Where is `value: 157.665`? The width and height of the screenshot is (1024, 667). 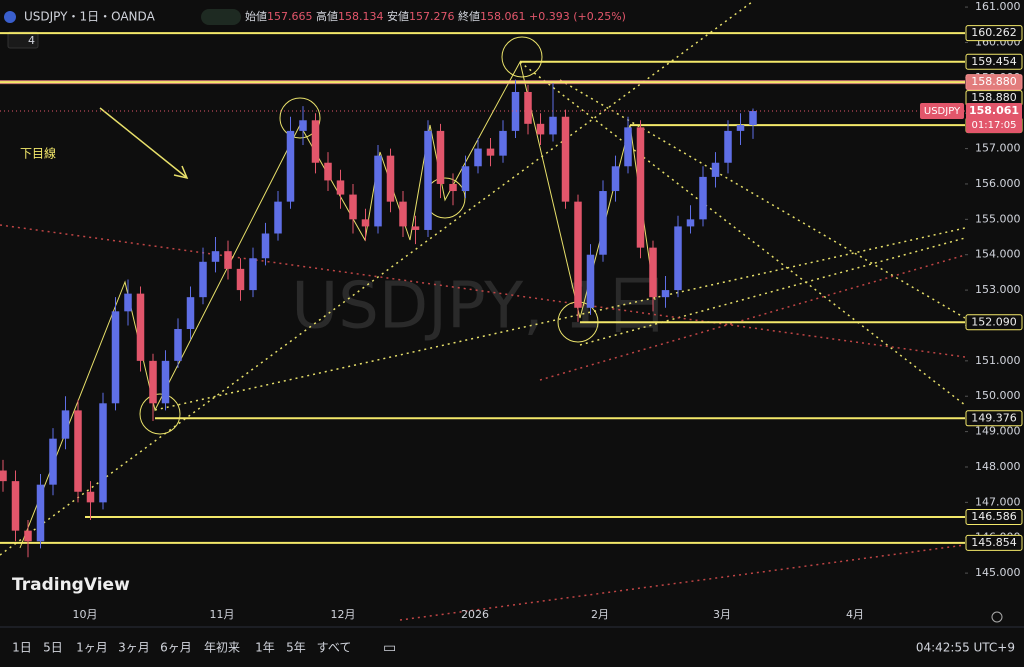 value: 157.665 is located at coordinates (290, 16).